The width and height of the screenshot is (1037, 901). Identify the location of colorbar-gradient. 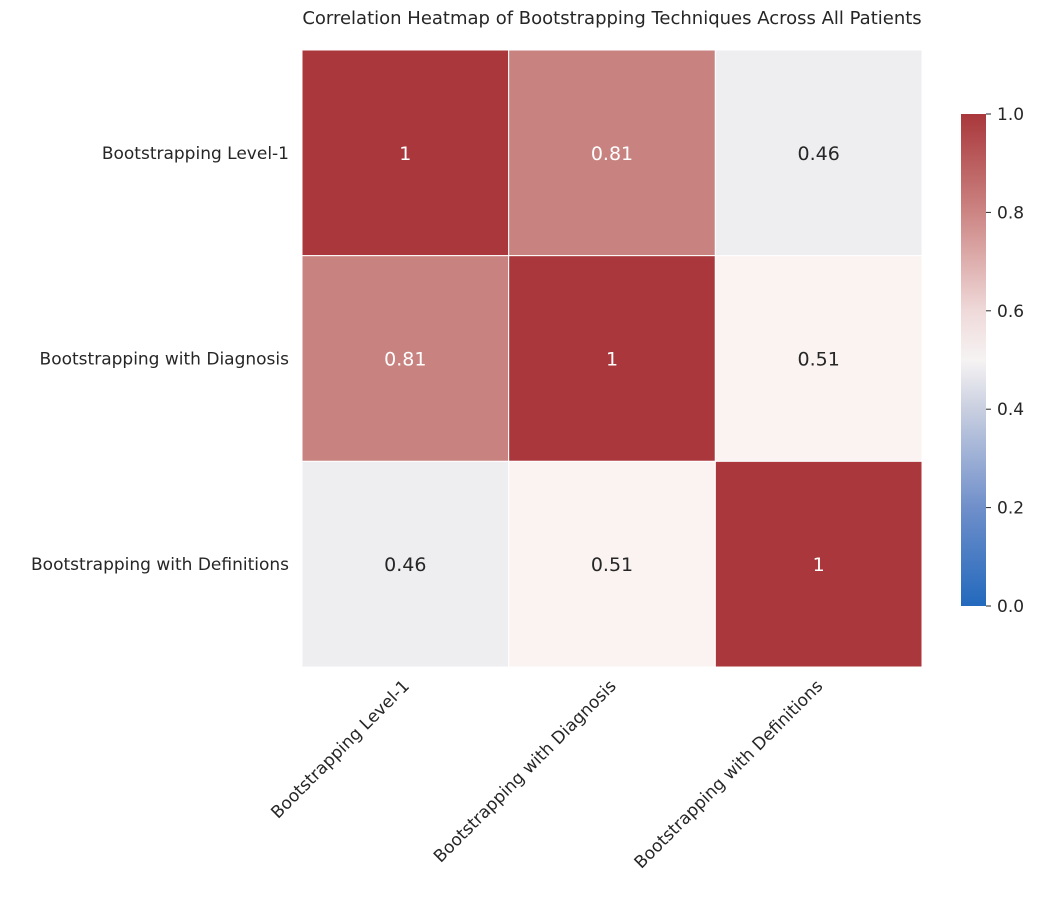
(973, 360).